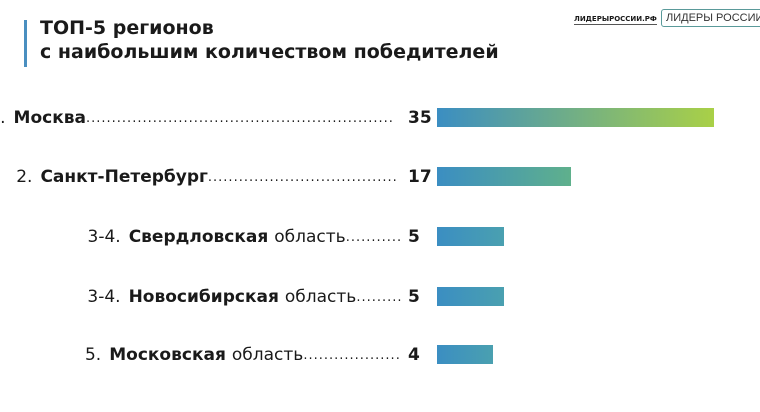 This screenshot has height=412, width=760. I want to click on rank-label: 1., so click(3, 118).